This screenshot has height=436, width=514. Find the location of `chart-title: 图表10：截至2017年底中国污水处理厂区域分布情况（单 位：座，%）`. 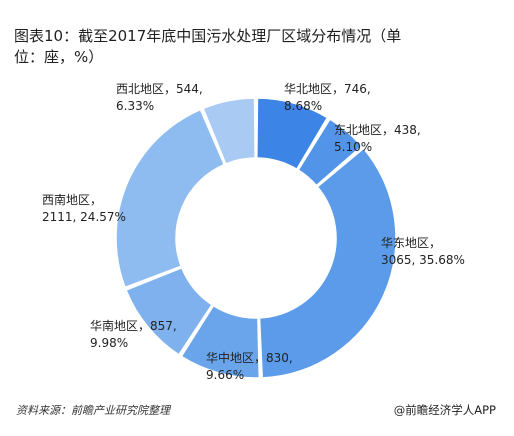

chart-title: 图表10：截至2017年底中国污水处理厂区域分布情况（单 位：座，%） is located at coordinates (229, 47).